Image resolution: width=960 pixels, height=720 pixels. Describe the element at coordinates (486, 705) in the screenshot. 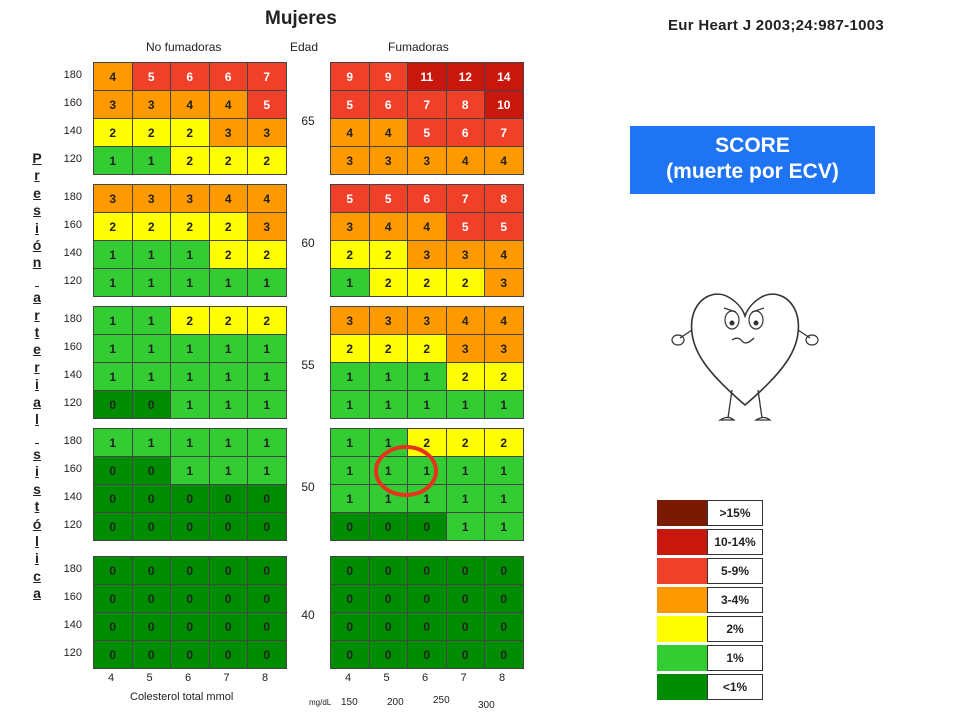

I see `cholesterol-mgdl-tick: 300` at that location.